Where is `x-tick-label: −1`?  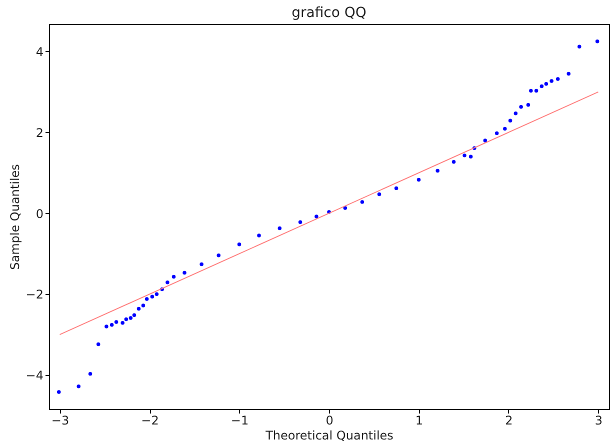 x-tick-label: −1 is located at coordinates (239, 421).